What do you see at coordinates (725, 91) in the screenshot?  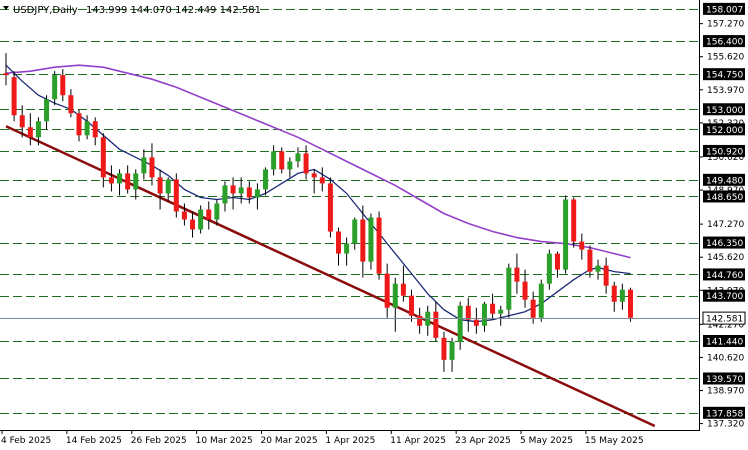 I see `y-tick-label: 153.970` at bounding box center [725, 91].